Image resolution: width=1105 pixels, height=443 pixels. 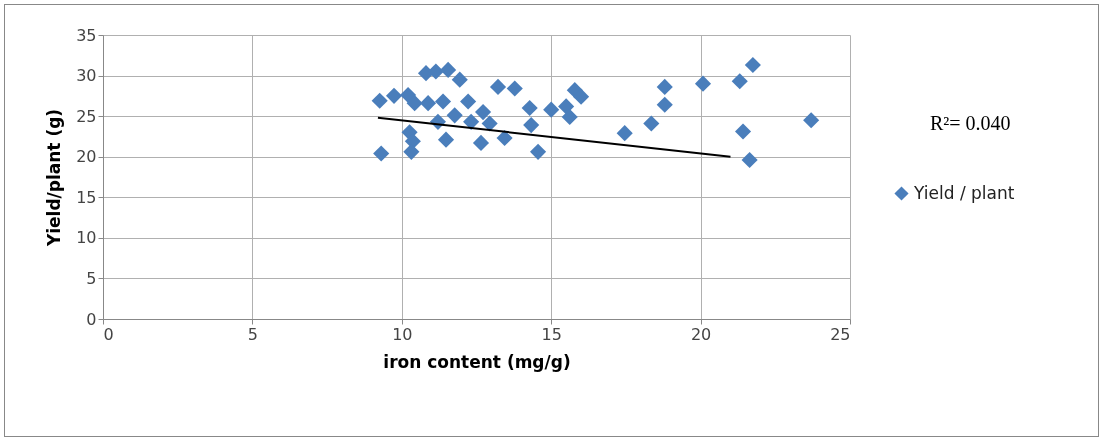 I want to click on text: R²= 0.040, so click(x=970, y=123).